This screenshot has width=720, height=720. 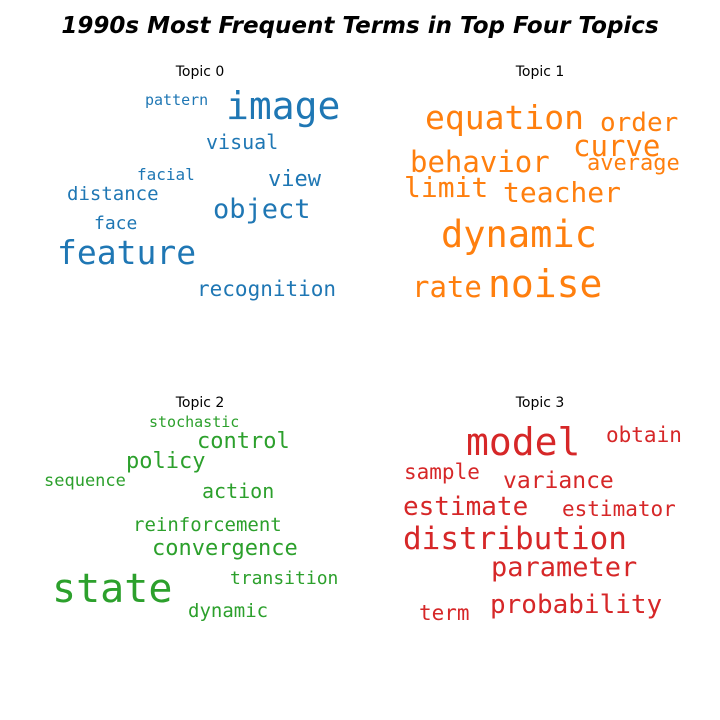 What do you see at coordinates (85, 481) in the screenshot?
I see `word-term: sequence` at bounding box center [85, 481].